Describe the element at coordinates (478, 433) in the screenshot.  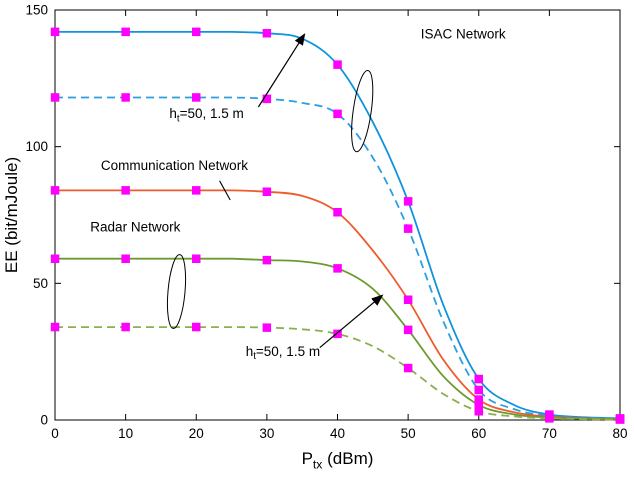
I see `x-tick-label: 60` at that location.